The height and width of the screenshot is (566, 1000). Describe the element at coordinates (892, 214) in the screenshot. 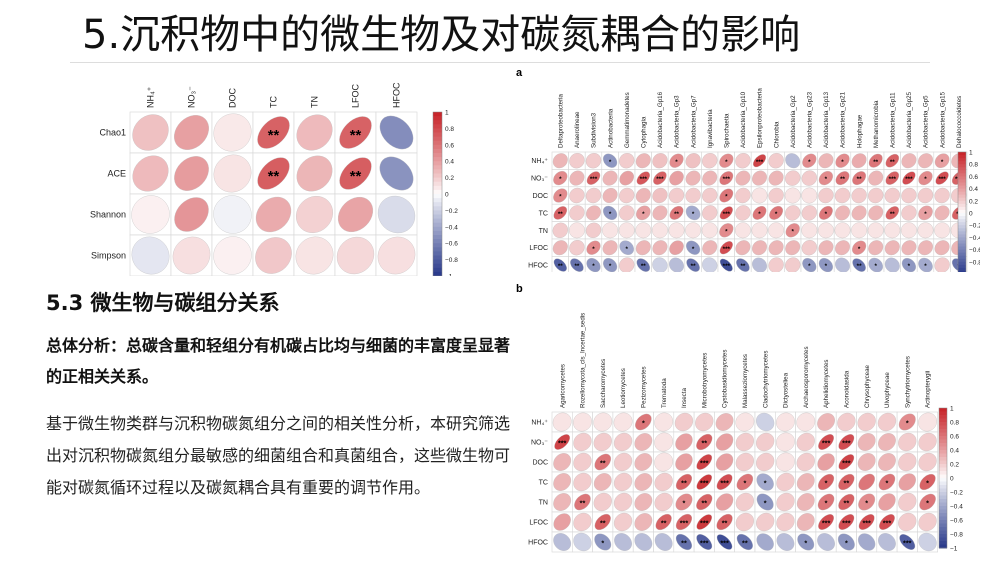

I see `significance-label: **` at that location.